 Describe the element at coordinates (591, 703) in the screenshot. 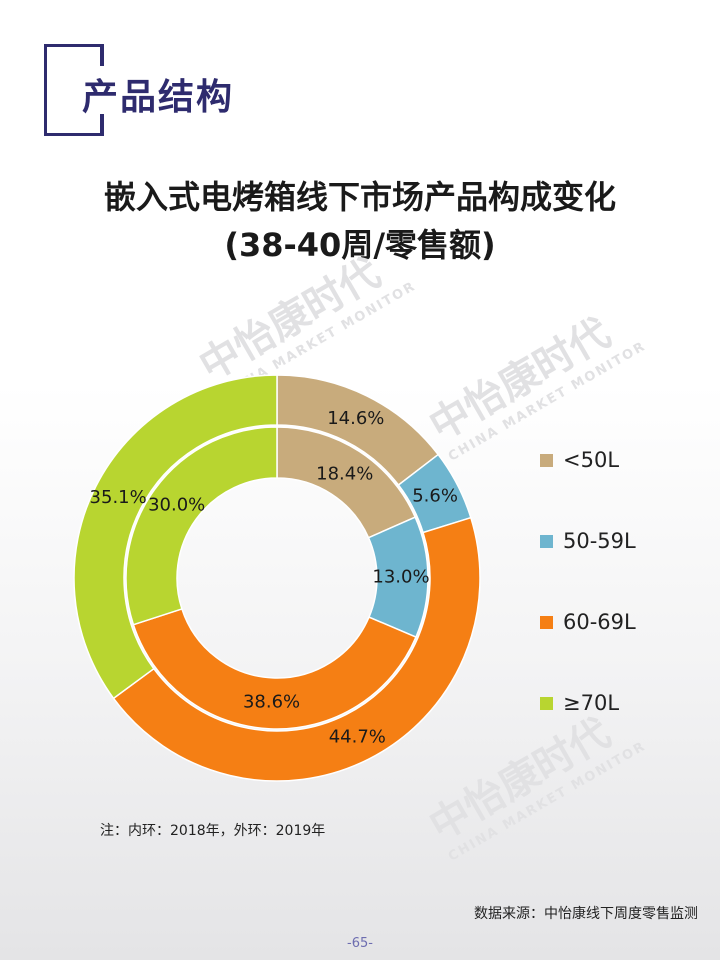

I see `legend-label: ≥70L` at that location.